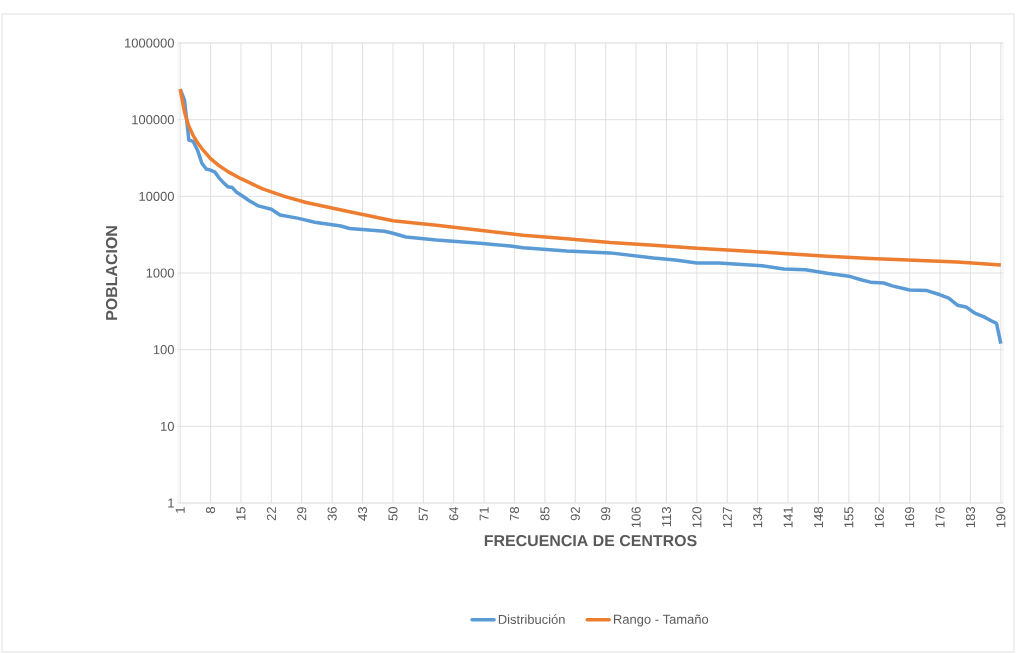  I want to click on y-tick-label: 100000, so click(153, 120).